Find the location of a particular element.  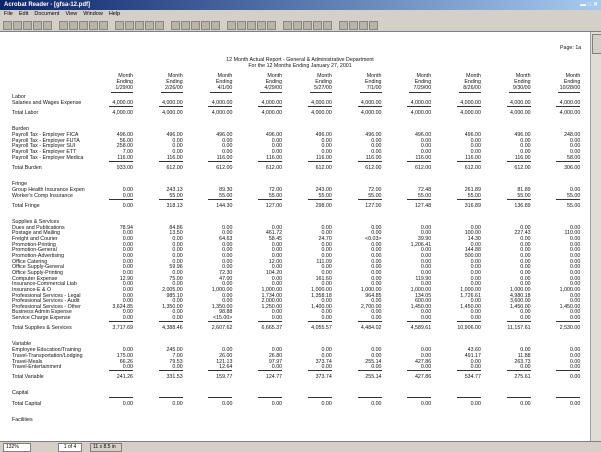

cell-value: 64.63 is located at coordinates (226, 239).